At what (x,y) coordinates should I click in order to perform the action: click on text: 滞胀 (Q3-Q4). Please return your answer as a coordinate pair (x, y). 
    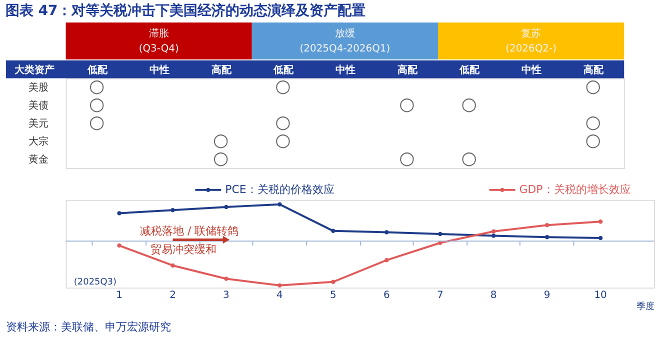
    Looking at the image, I should click on (158, 40).